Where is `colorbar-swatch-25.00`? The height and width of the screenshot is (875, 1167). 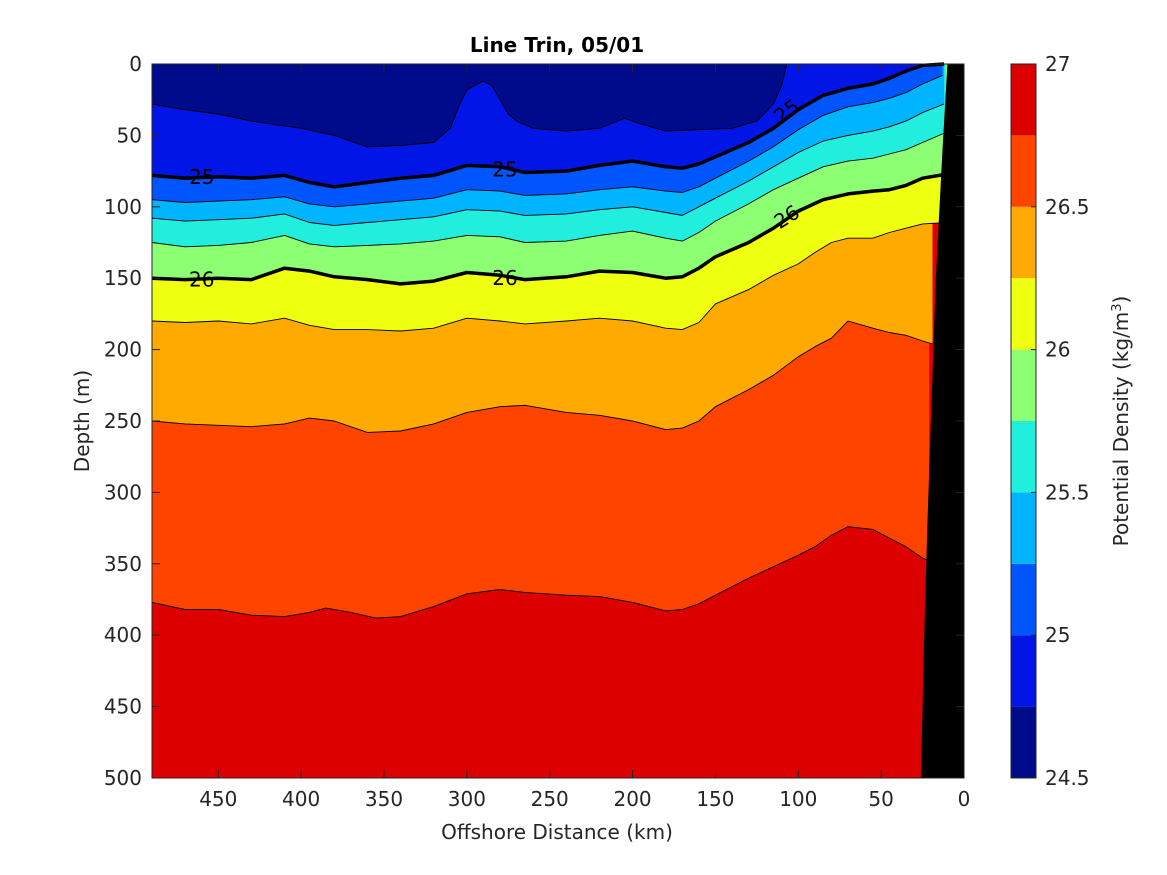 colorbar-swatch-25.00 is located at coordinates (1023, 599).